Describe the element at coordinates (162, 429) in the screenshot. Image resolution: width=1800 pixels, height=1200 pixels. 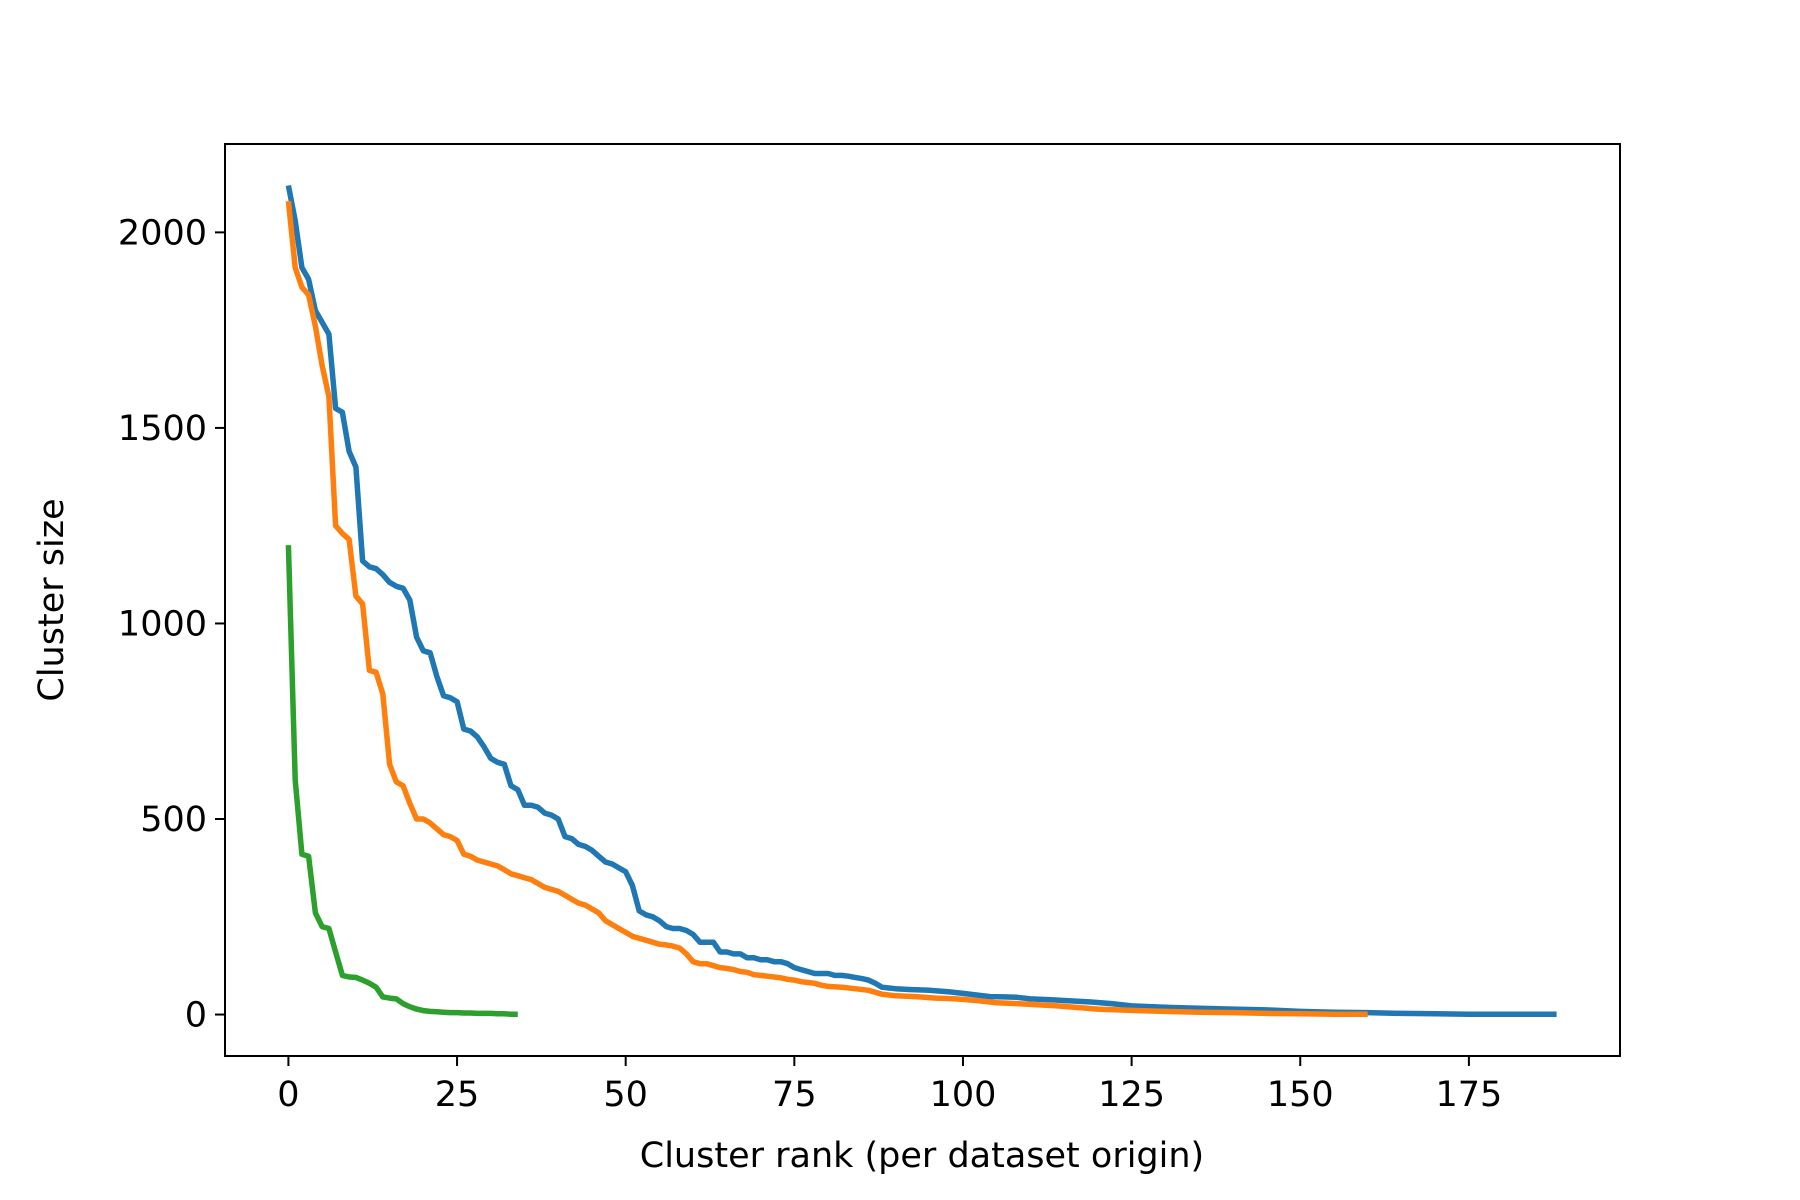
I see `y-tick-label: 1500` at that location.